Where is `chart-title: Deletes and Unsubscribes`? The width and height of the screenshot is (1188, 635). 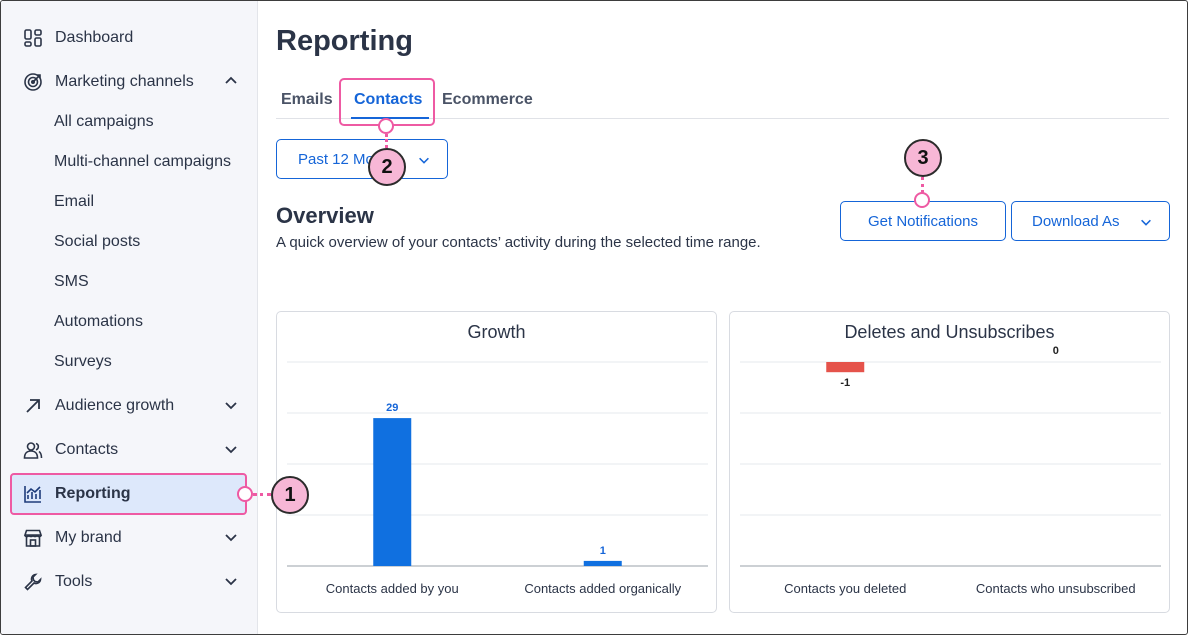 chart-title: Deletes and Unsubscribes is located at coordinates (949, 332).